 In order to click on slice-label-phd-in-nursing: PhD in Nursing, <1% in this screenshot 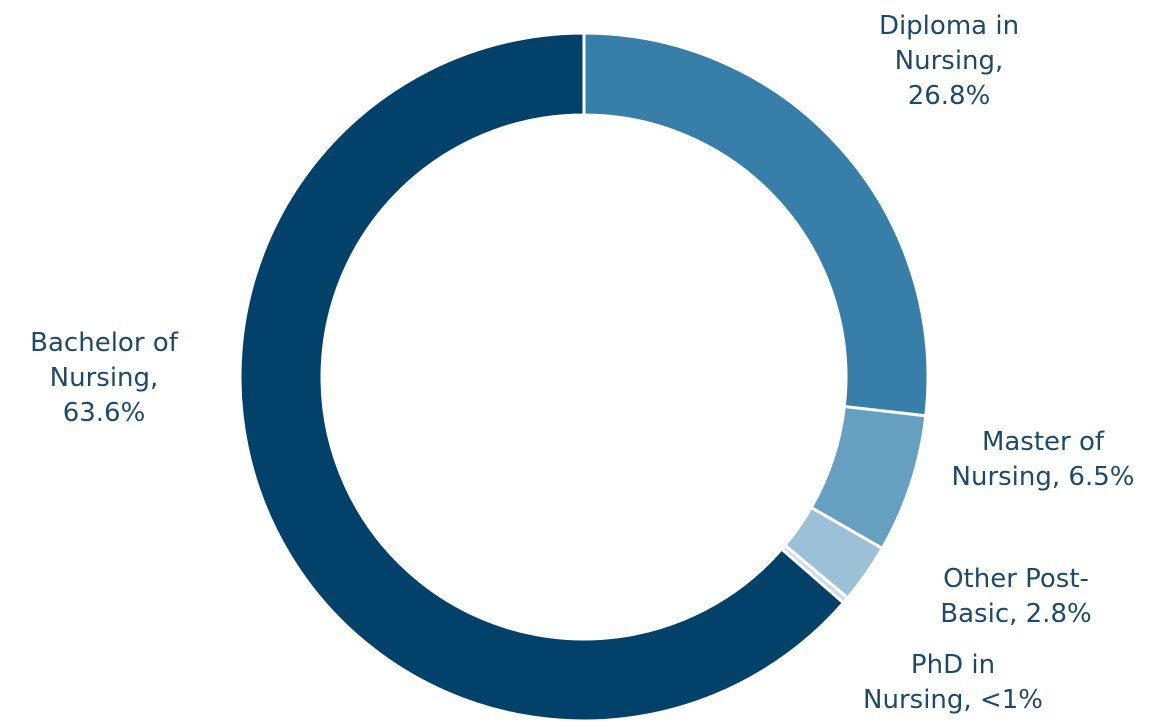, I will do `click(953, 682)`.